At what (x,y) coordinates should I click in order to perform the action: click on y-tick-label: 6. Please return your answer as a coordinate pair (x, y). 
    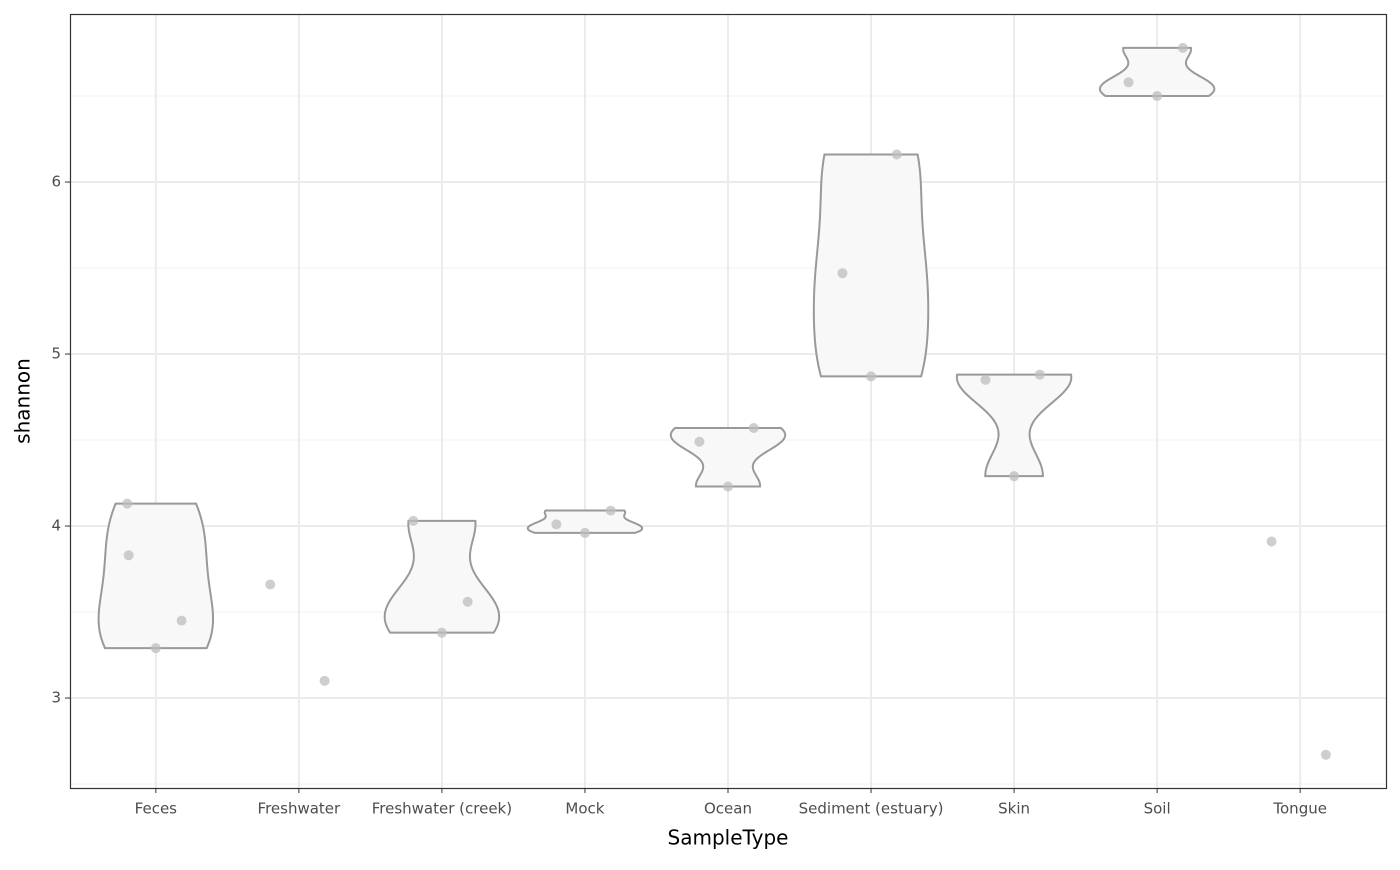
    Looking at the image, I should click on (56, 182).